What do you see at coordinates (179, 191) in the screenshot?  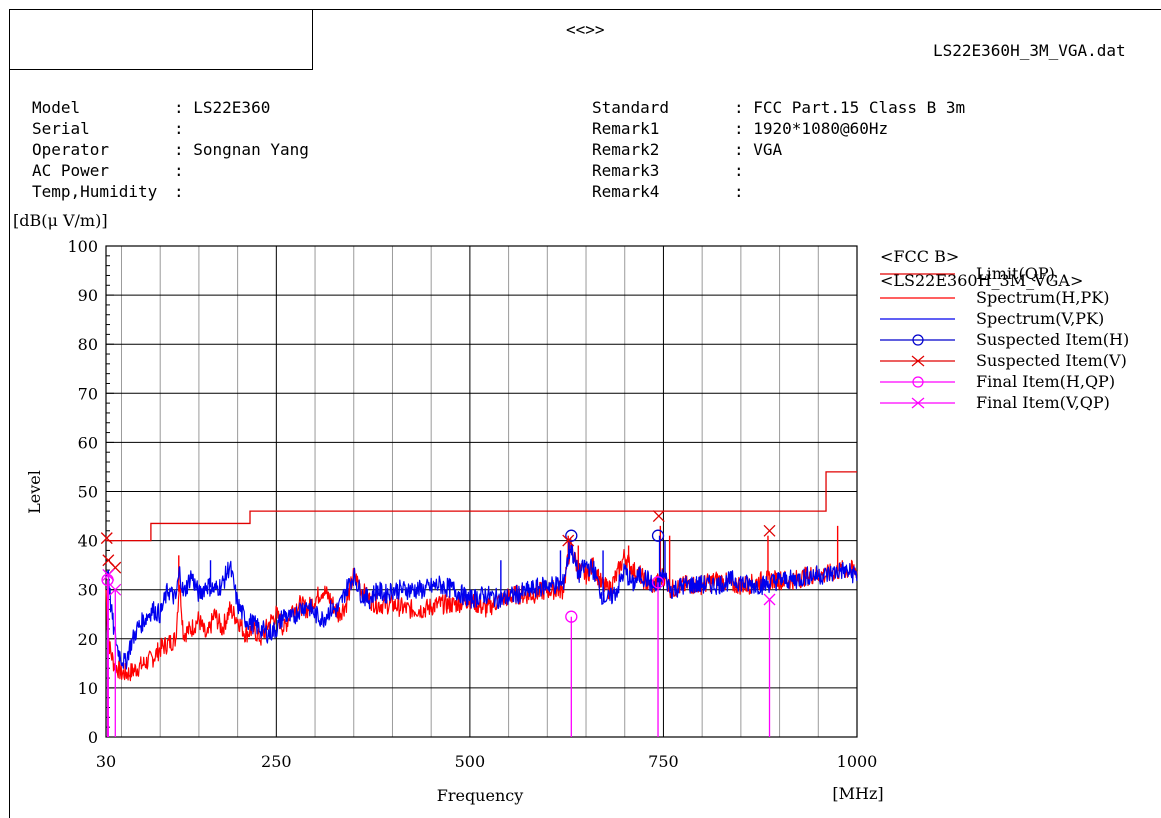 I see `info-value-temp-humidity: :` at bounding box center [179, 191].